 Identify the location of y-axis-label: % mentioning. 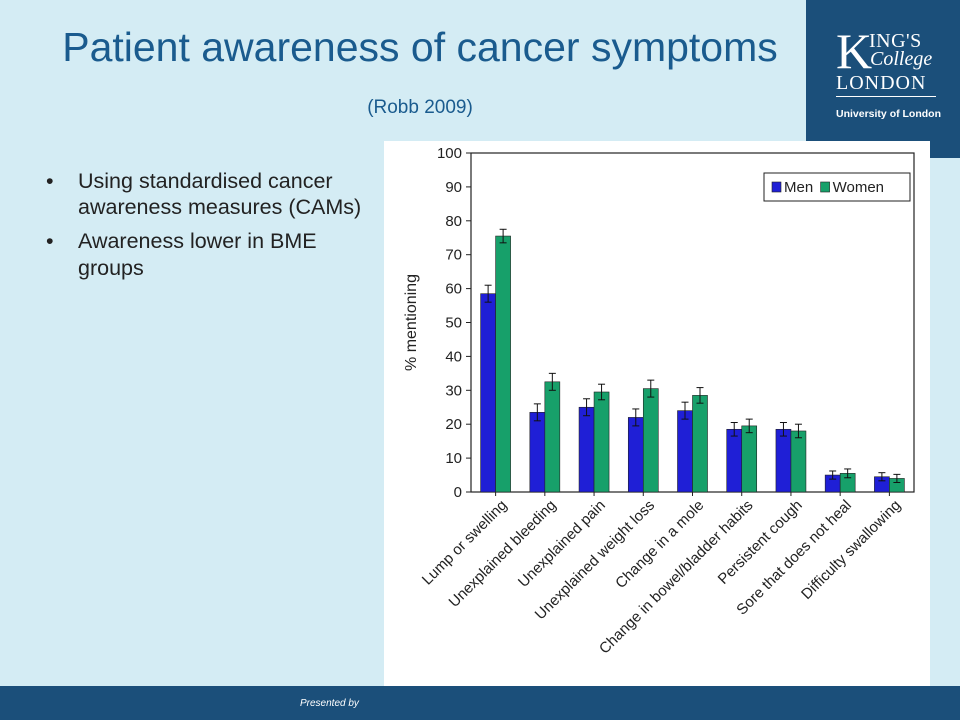
(411, 322).